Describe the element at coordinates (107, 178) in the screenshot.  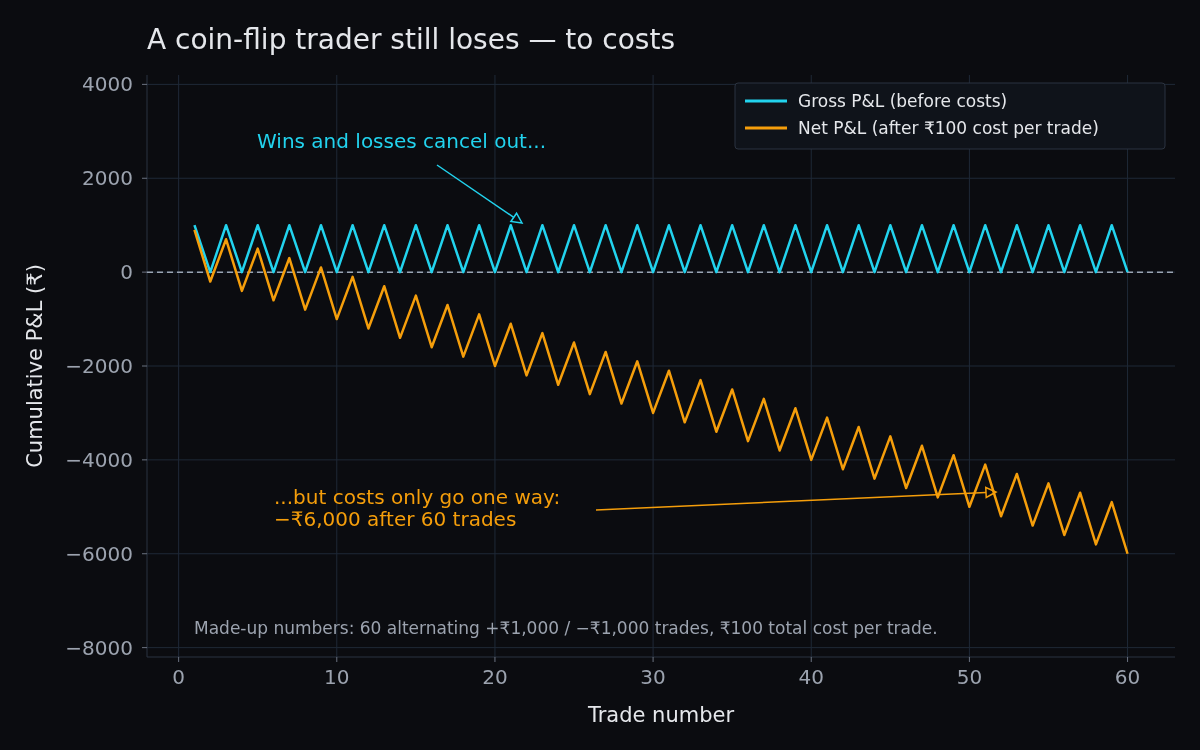
I see `y-tick-label: 2000` at that location.